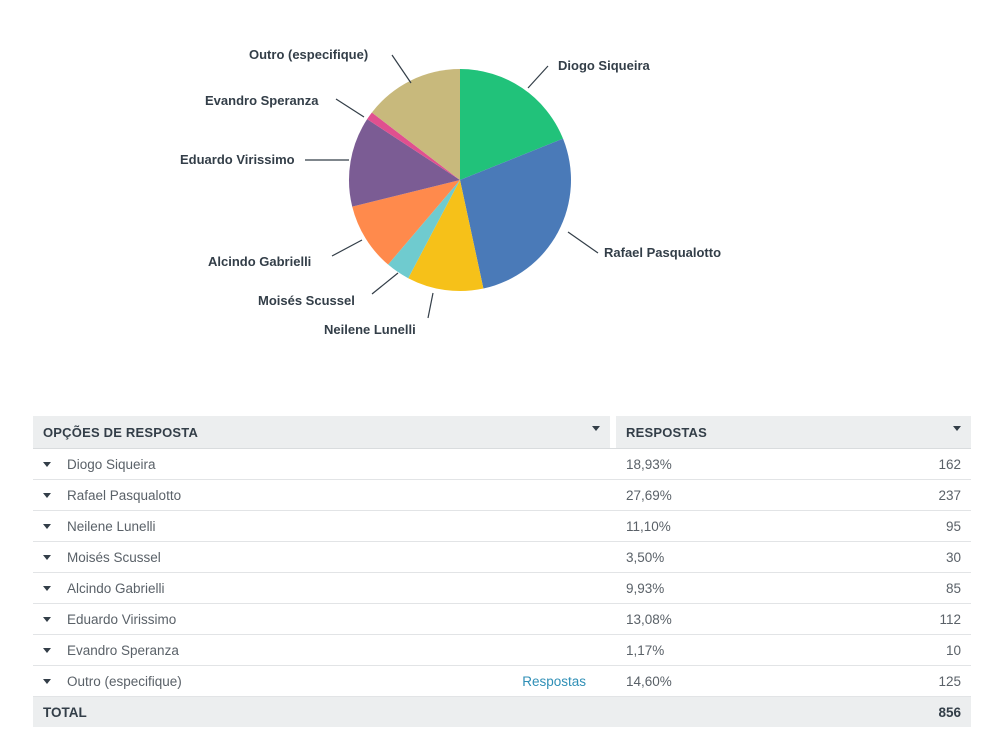 This screenshot has height=735, width=1000. Describe the element at coordinates (892, 650) in the screenshot. I see `count-cell: 10` at that location.